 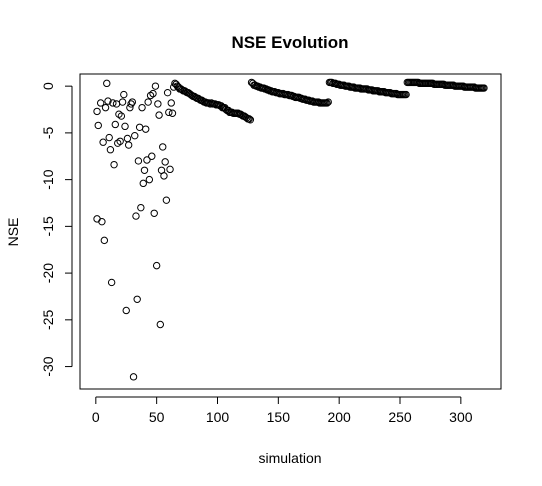 What do you see at coordinates (13, 232) in the screenshot?
I see `y-axis-label: NSE` at bounding box center [13, 232].